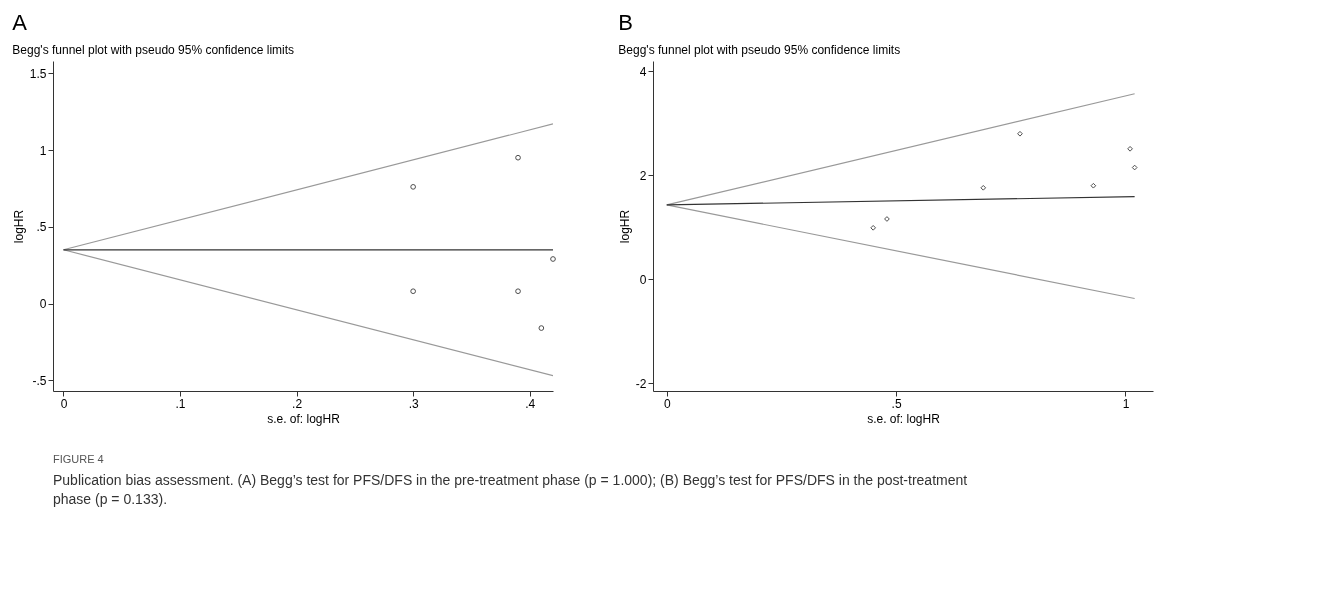 This screenshot has width=1319, height=597. What do you see at coordinates (643, 175) in the screenshot?
I see `y-tick-label: 2` at bounding box center [643, 175].